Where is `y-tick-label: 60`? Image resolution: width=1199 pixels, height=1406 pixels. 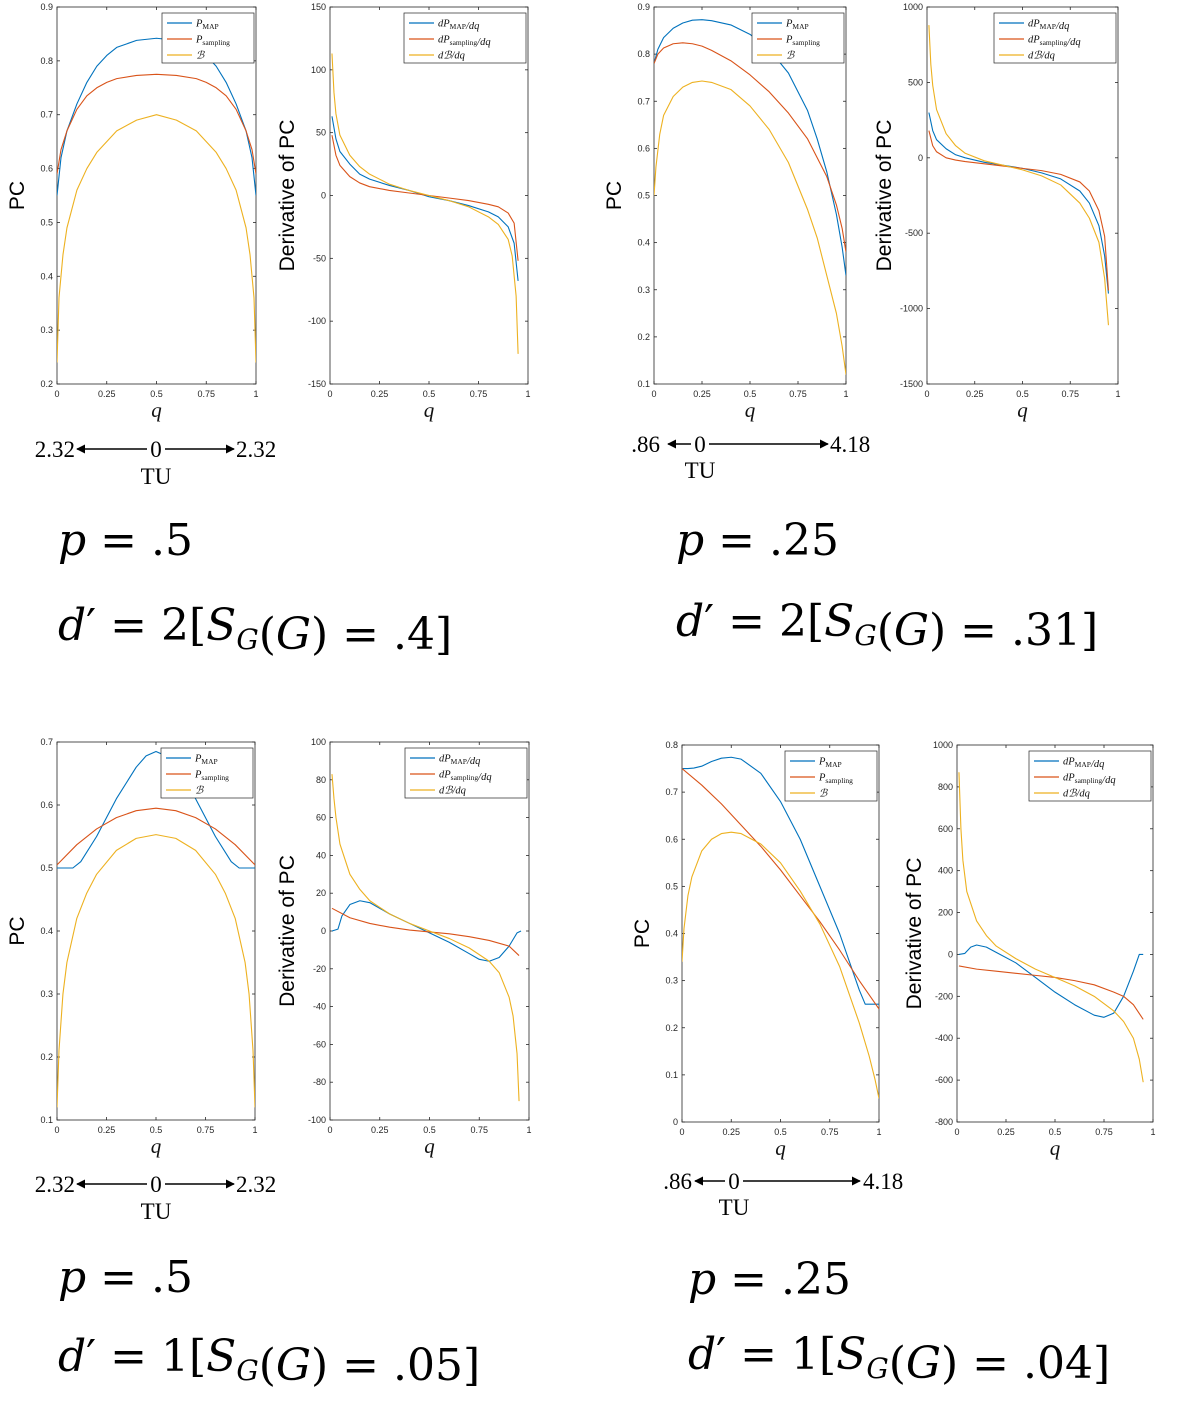
y-tick-label: 60 is located at coordinates (321, 818).